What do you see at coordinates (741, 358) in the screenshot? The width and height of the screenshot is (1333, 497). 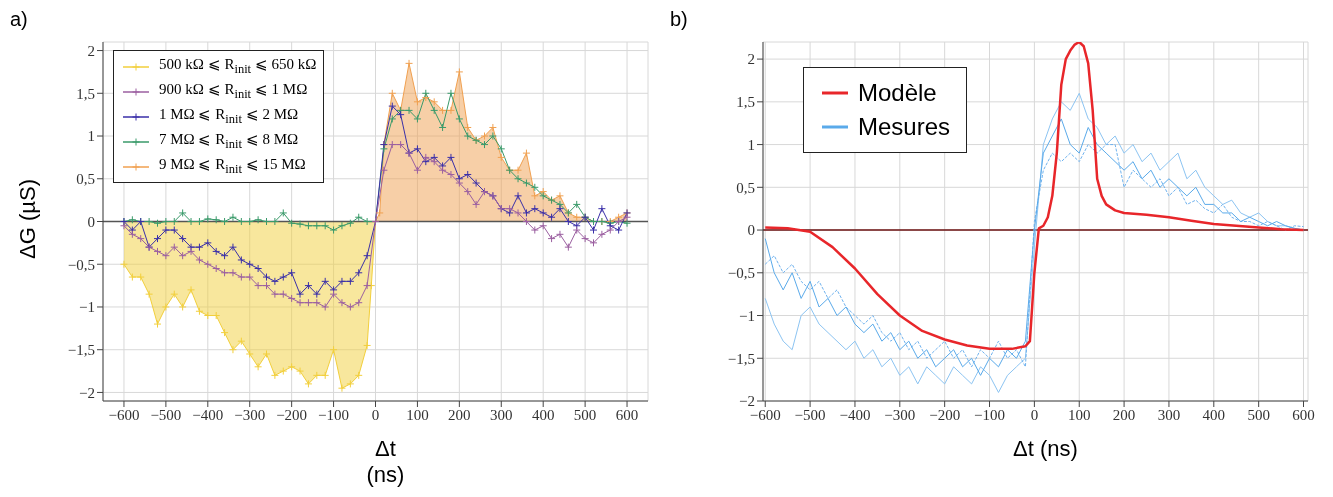 I see `y-tick-label: −1,5` at bounding box center [741, 358].